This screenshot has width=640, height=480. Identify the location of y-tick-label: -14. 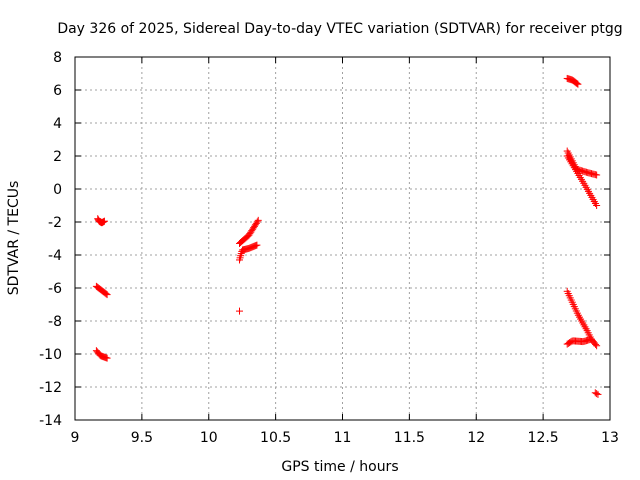
(50, 421).